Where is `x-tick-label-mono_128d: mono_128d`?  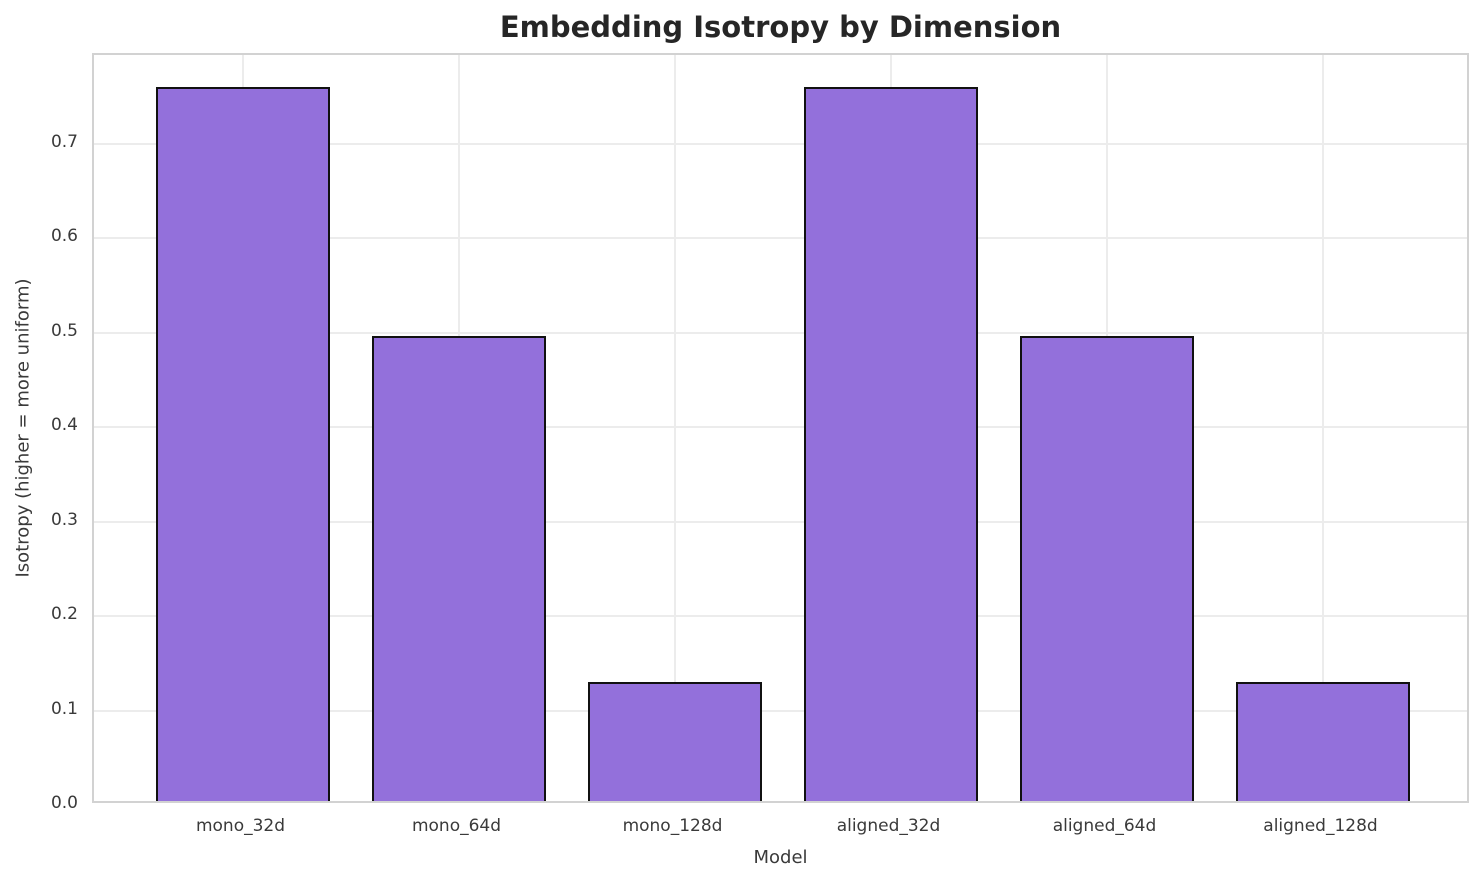
x-tick-label-mono_128d: mono_128d is located at coordinates (672, 826).